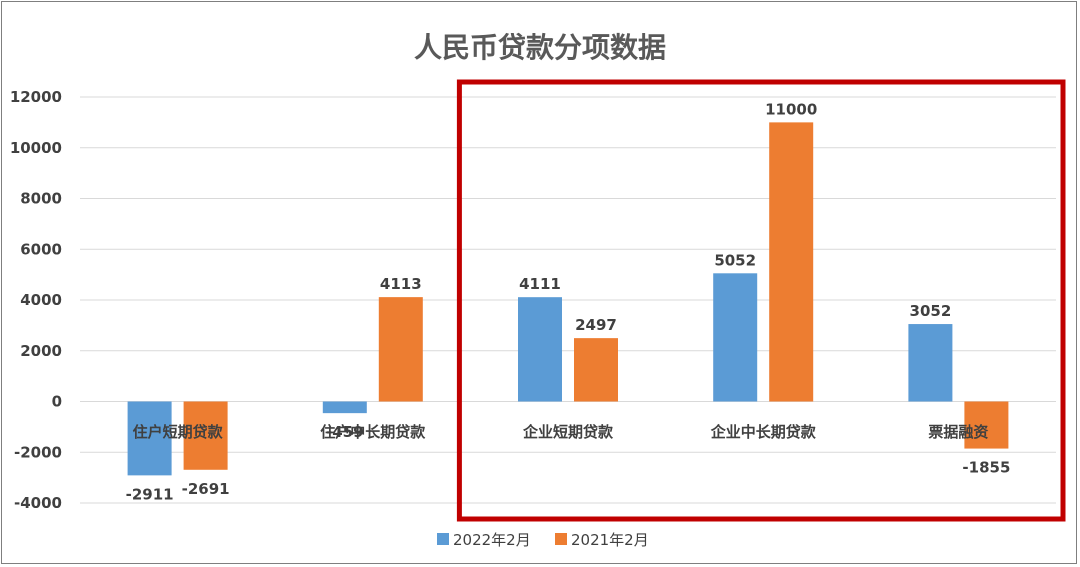 This screenshot has height=567, width=1080. What do you see at coordinates (958, 432) in the screenshot?
I see `category-label: 票据融资` at bounding box center [958, 432].